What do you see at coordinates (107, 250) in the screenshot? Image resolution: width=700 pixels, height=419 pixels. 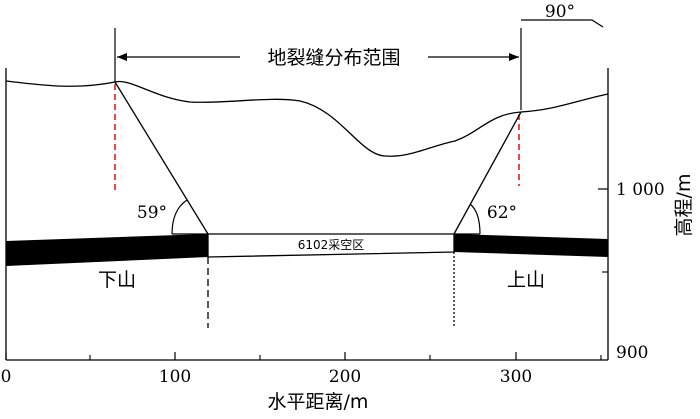 I see `coal-seam-left` at bounding box center [107, 250].